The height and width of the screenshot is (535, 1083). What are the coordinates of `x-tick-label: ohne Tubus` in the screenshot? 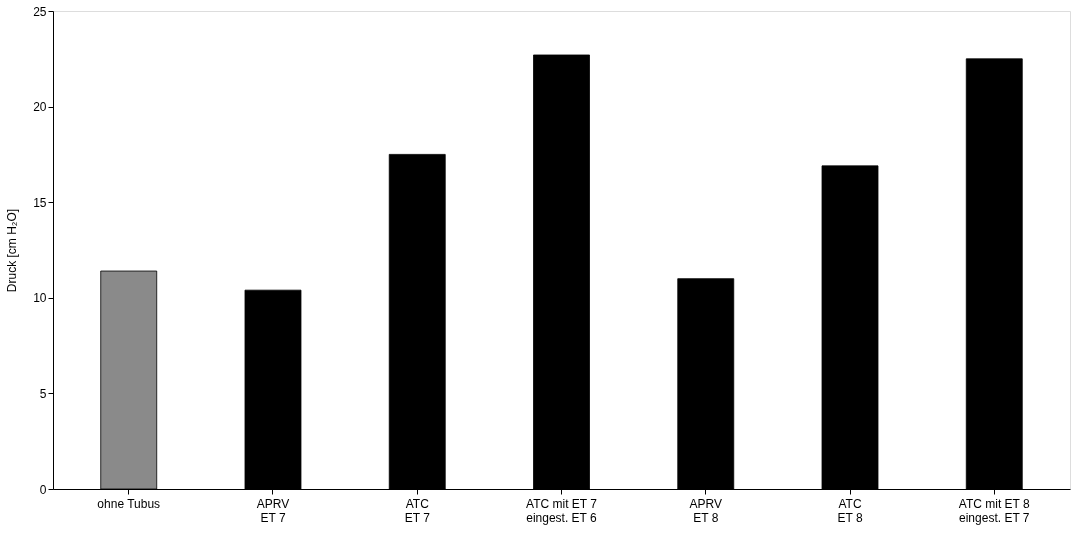 It's located at (129, 503).